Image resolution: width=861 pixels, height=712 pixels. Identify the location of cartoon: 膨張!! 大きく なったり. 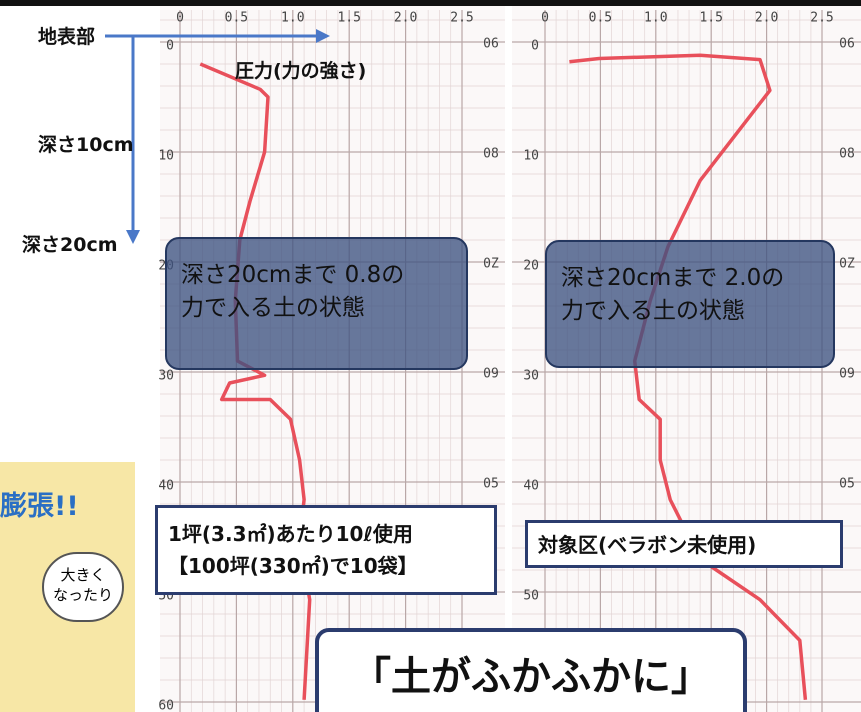
(67, 587).